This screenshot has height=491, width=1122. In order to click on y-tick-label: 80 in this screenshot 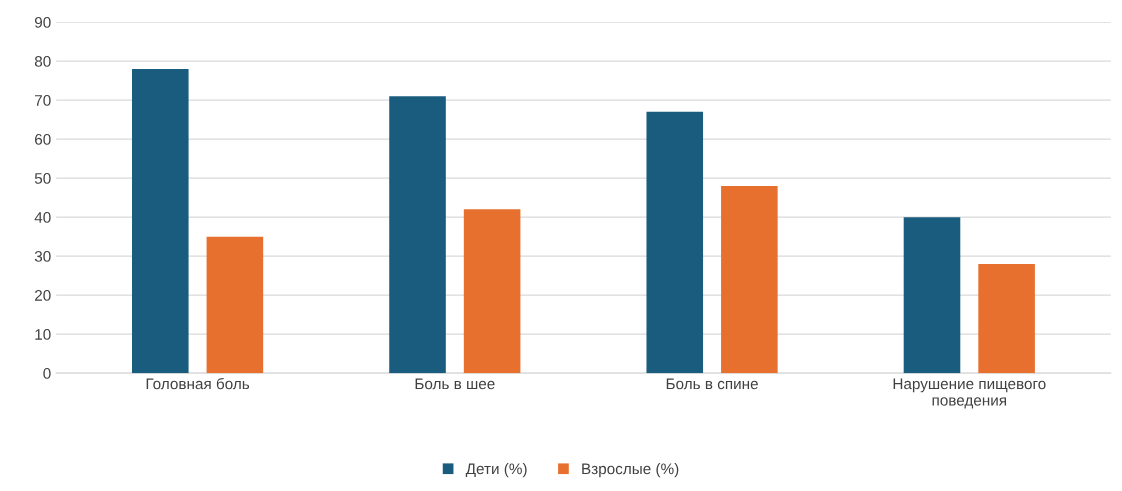, I will do `click(42, 61)`.